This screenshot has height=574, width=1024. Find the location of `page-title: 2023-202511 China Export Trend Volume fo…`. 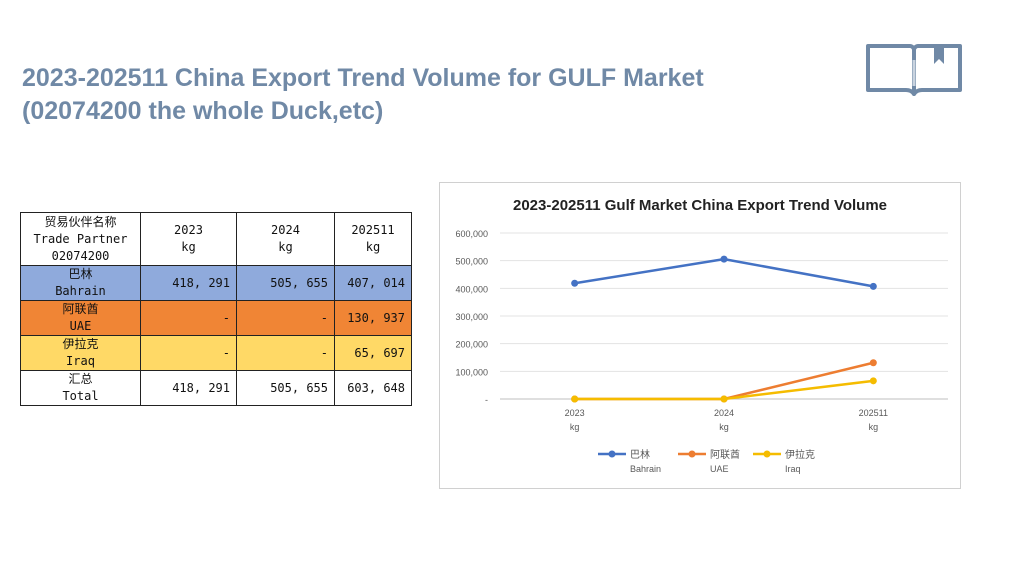

page-title: 2023-202511 China Export Trend Volume fo… is located at coordinates (457, 95).